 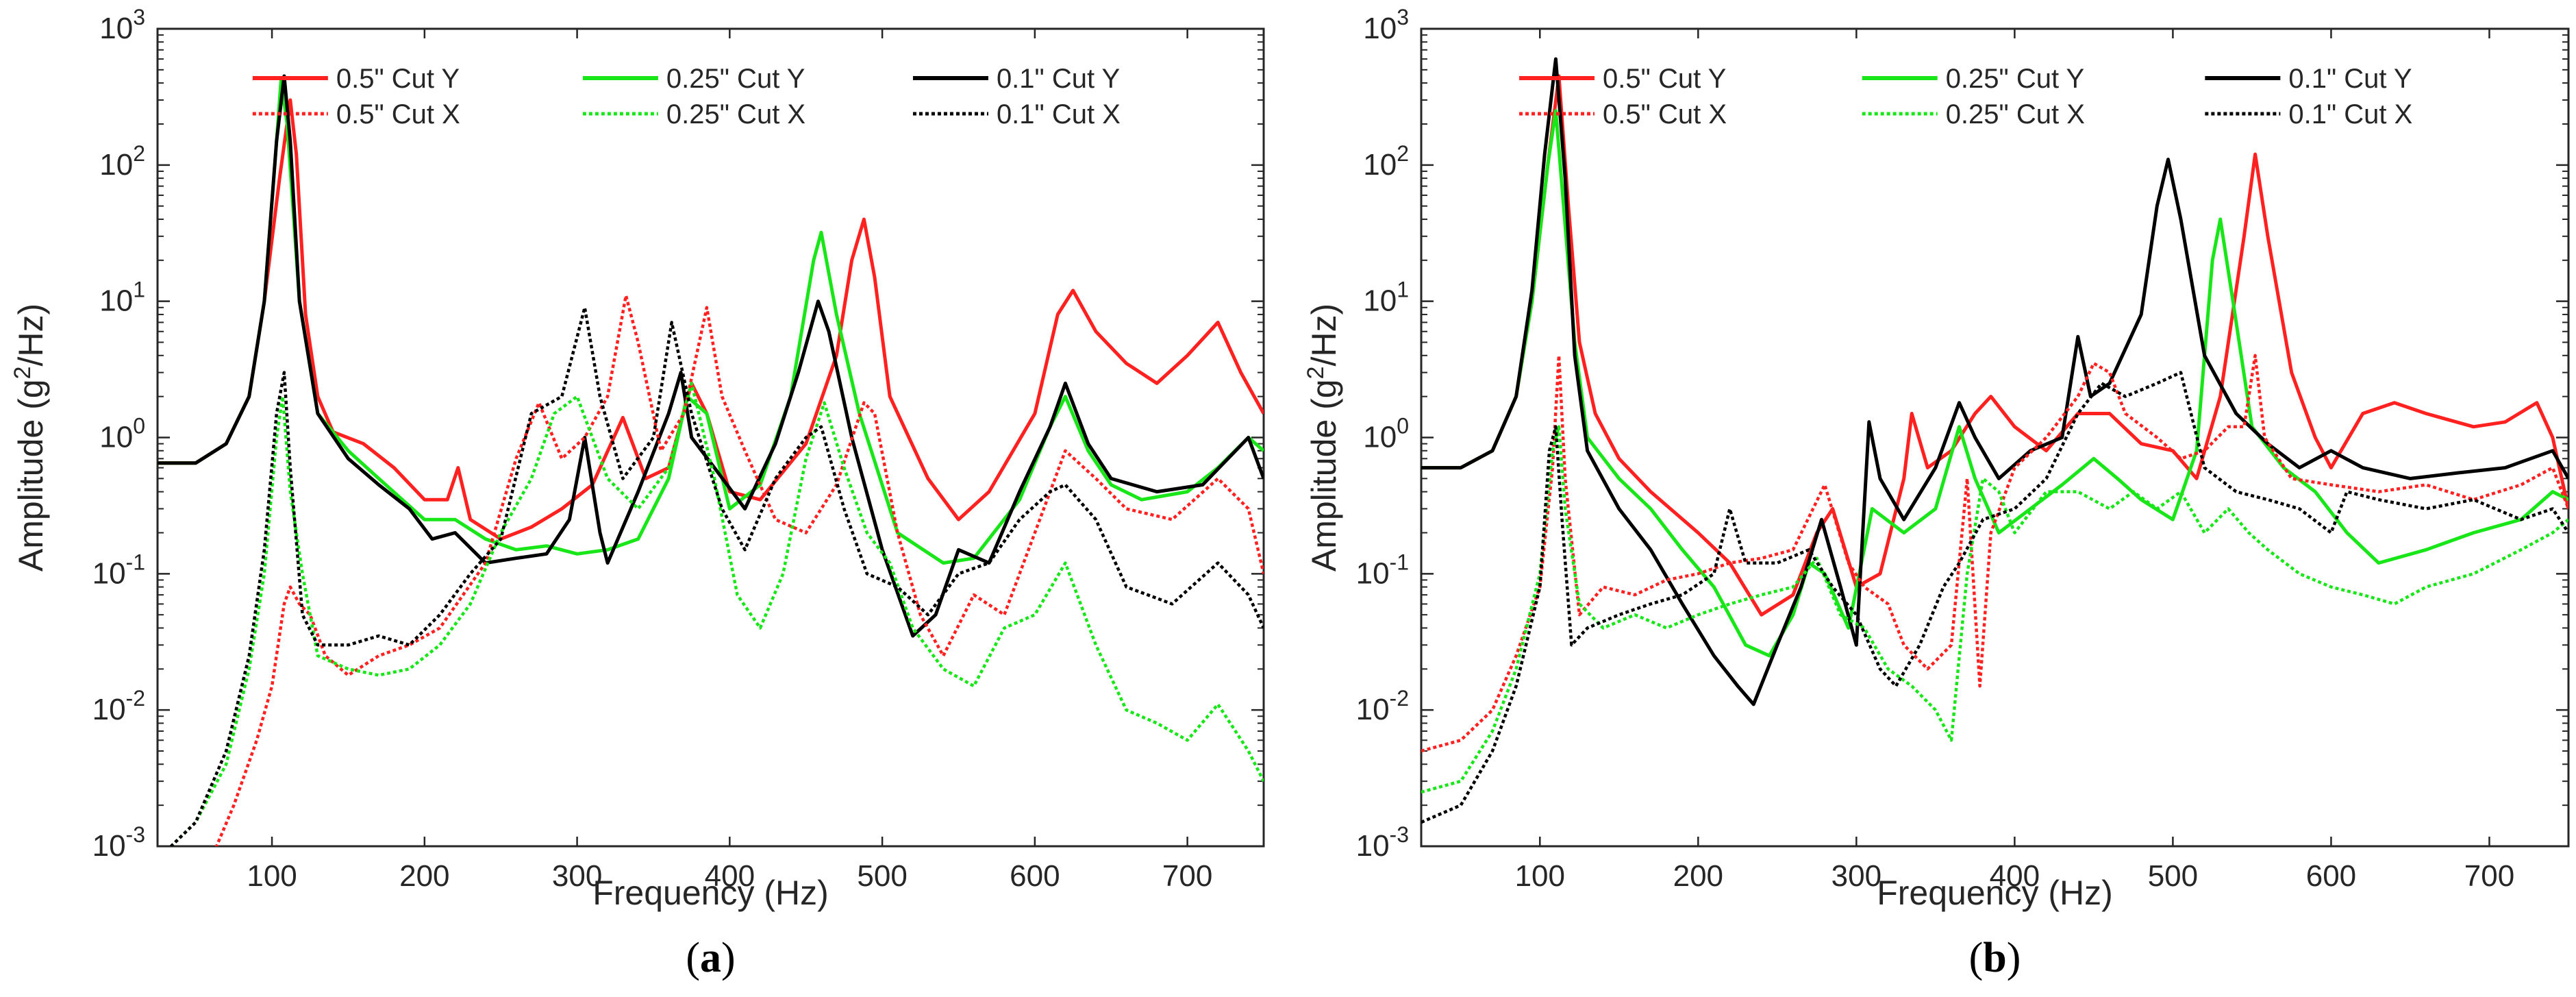 I want to click on caption: (b), so click(x=1995, y=958).